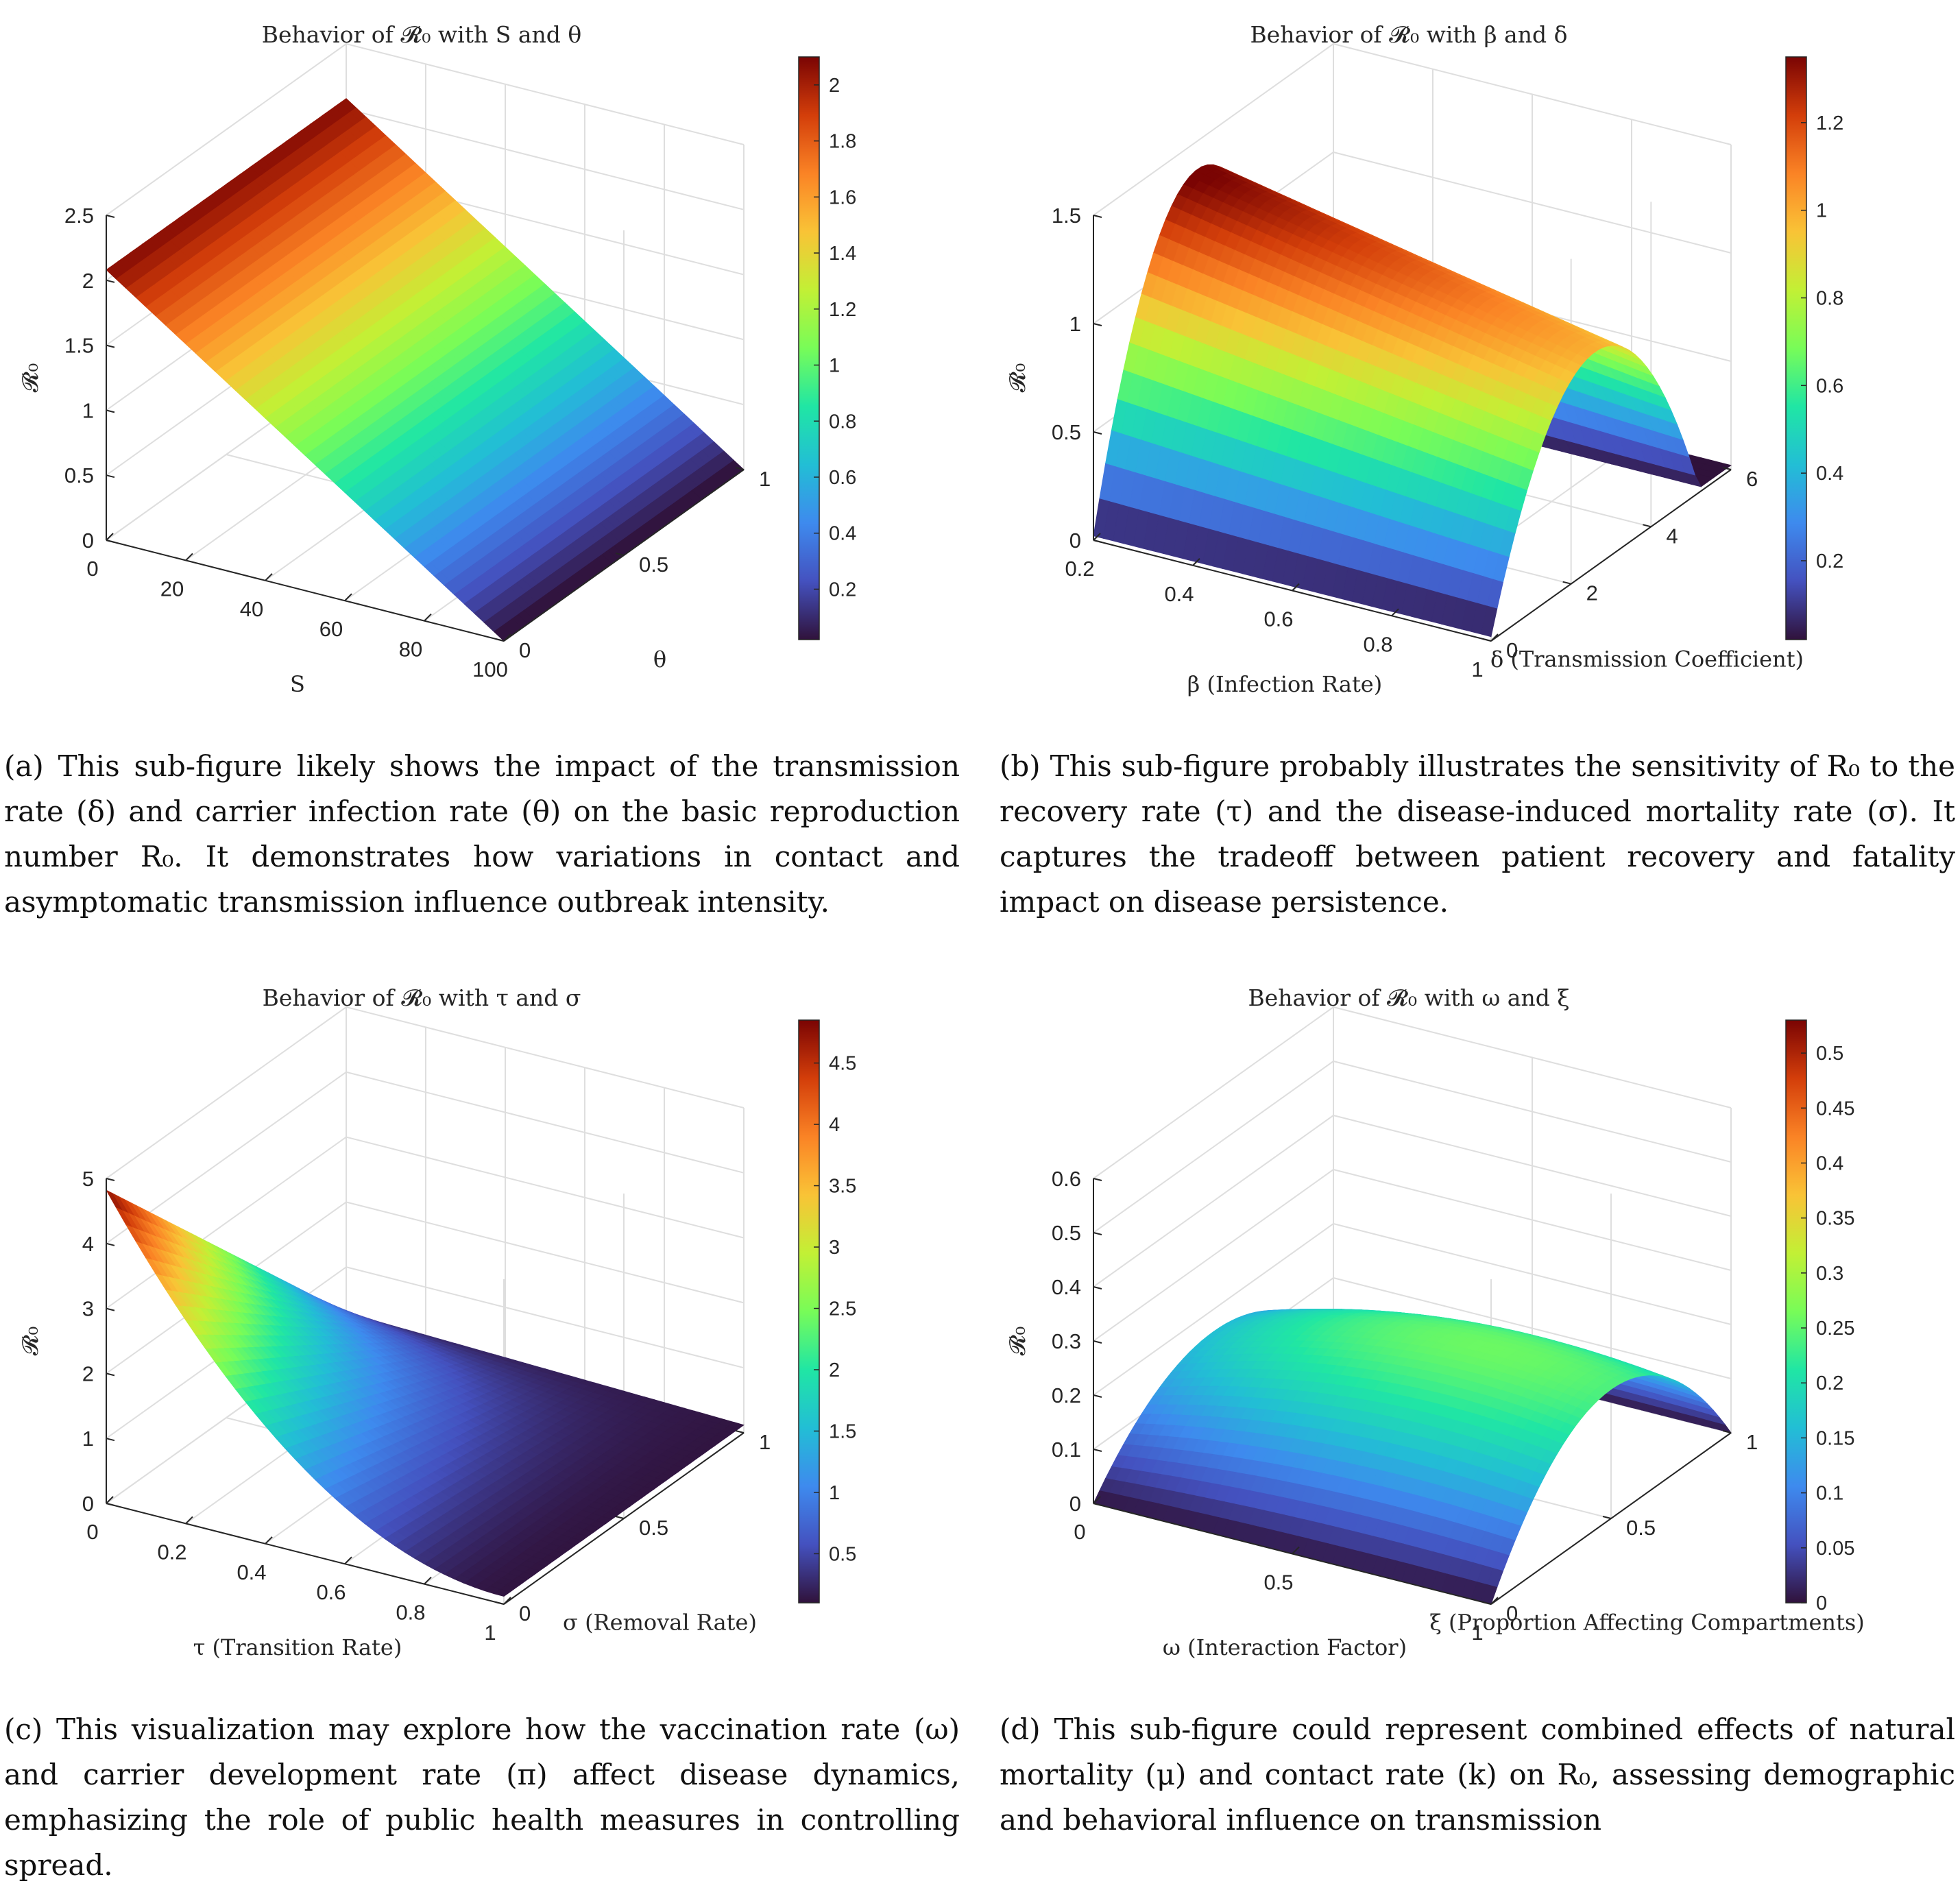 The height and width of the screenshot is (1888, 1960). I want to click on x-tick-label: 1, so click(1477, 669).